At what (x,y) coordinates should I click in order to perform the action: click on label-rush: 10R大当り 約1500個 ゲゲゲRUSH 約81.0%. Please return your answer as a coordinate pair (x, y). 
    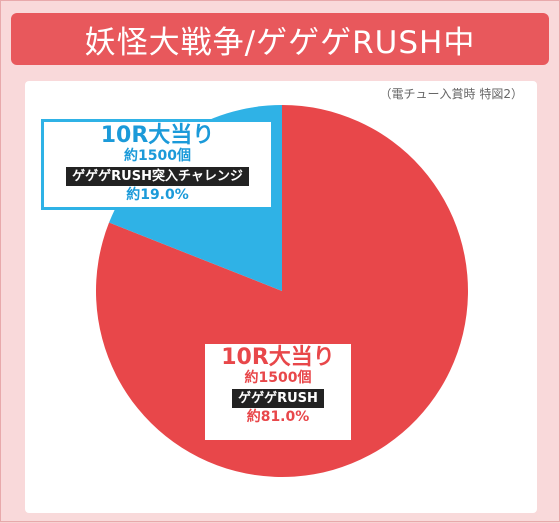
    Looking at the image, I should click on (278, 392).